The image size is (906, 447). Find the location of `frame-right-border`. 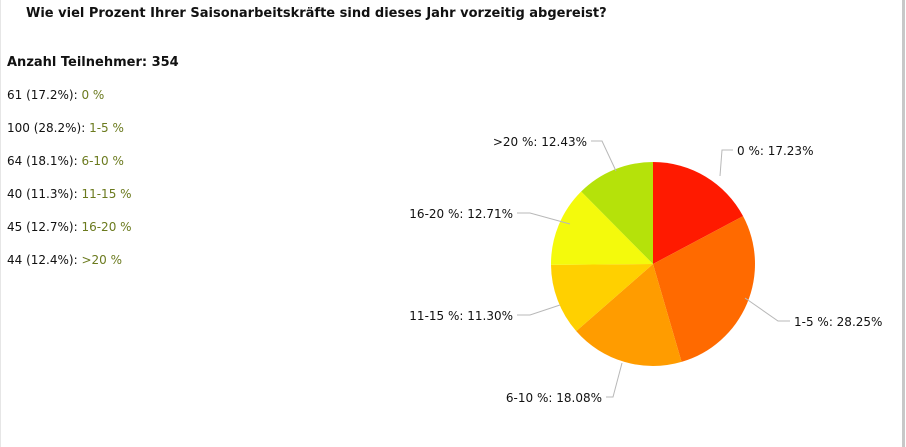

frame-right-border is located at coordinates (903, 223).